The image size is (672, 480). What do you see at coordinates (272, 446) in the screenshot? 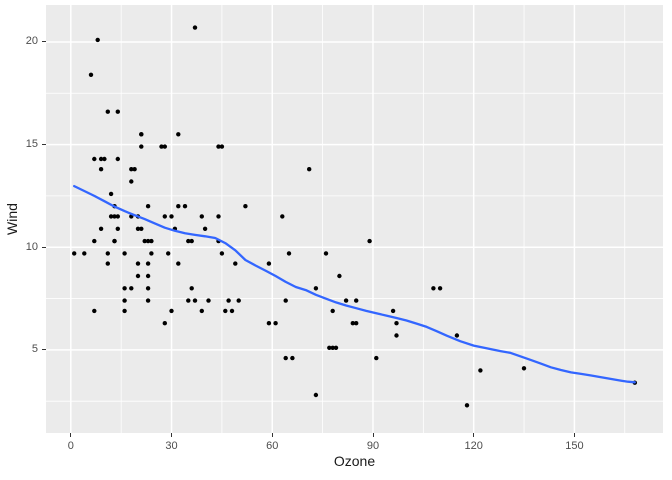
I see `x-tick-label: 60` at bounding box center [272, 446].